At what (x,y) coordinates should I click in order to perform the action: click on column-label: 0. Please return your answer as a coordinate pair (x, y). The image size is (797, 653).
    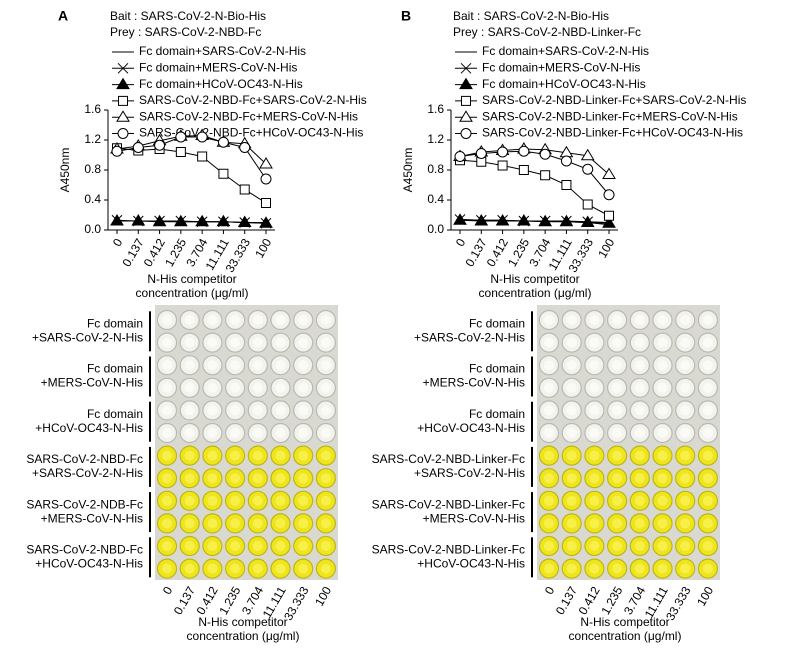
    Looking at the image, I should click on (550, 590).